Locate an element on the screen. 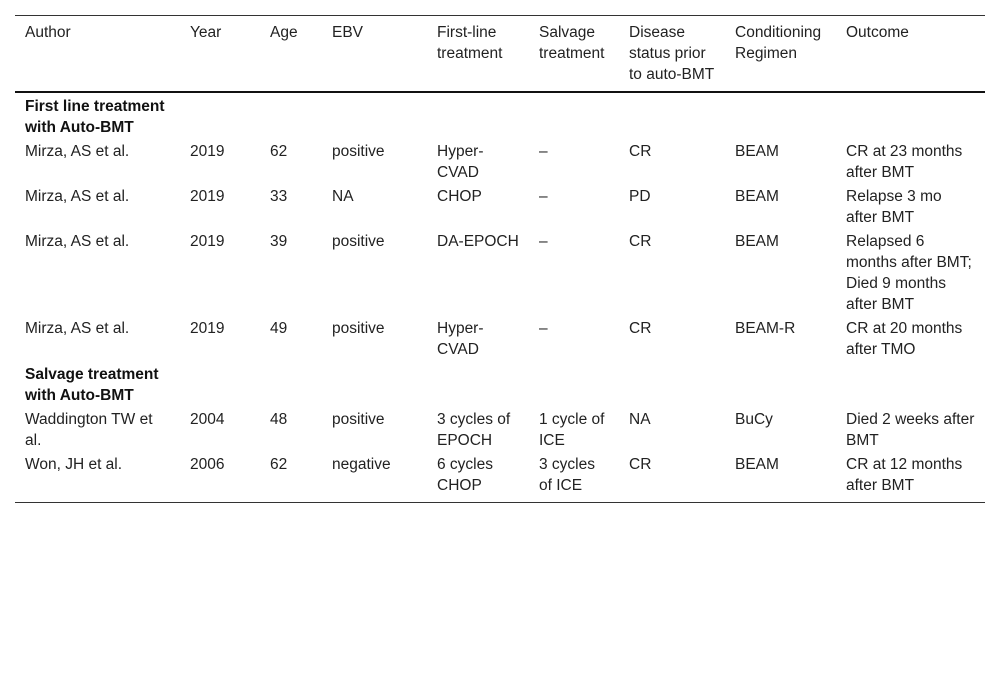  section-title: First line treatment with Auto-BMT is located at coordinates (95, 117).